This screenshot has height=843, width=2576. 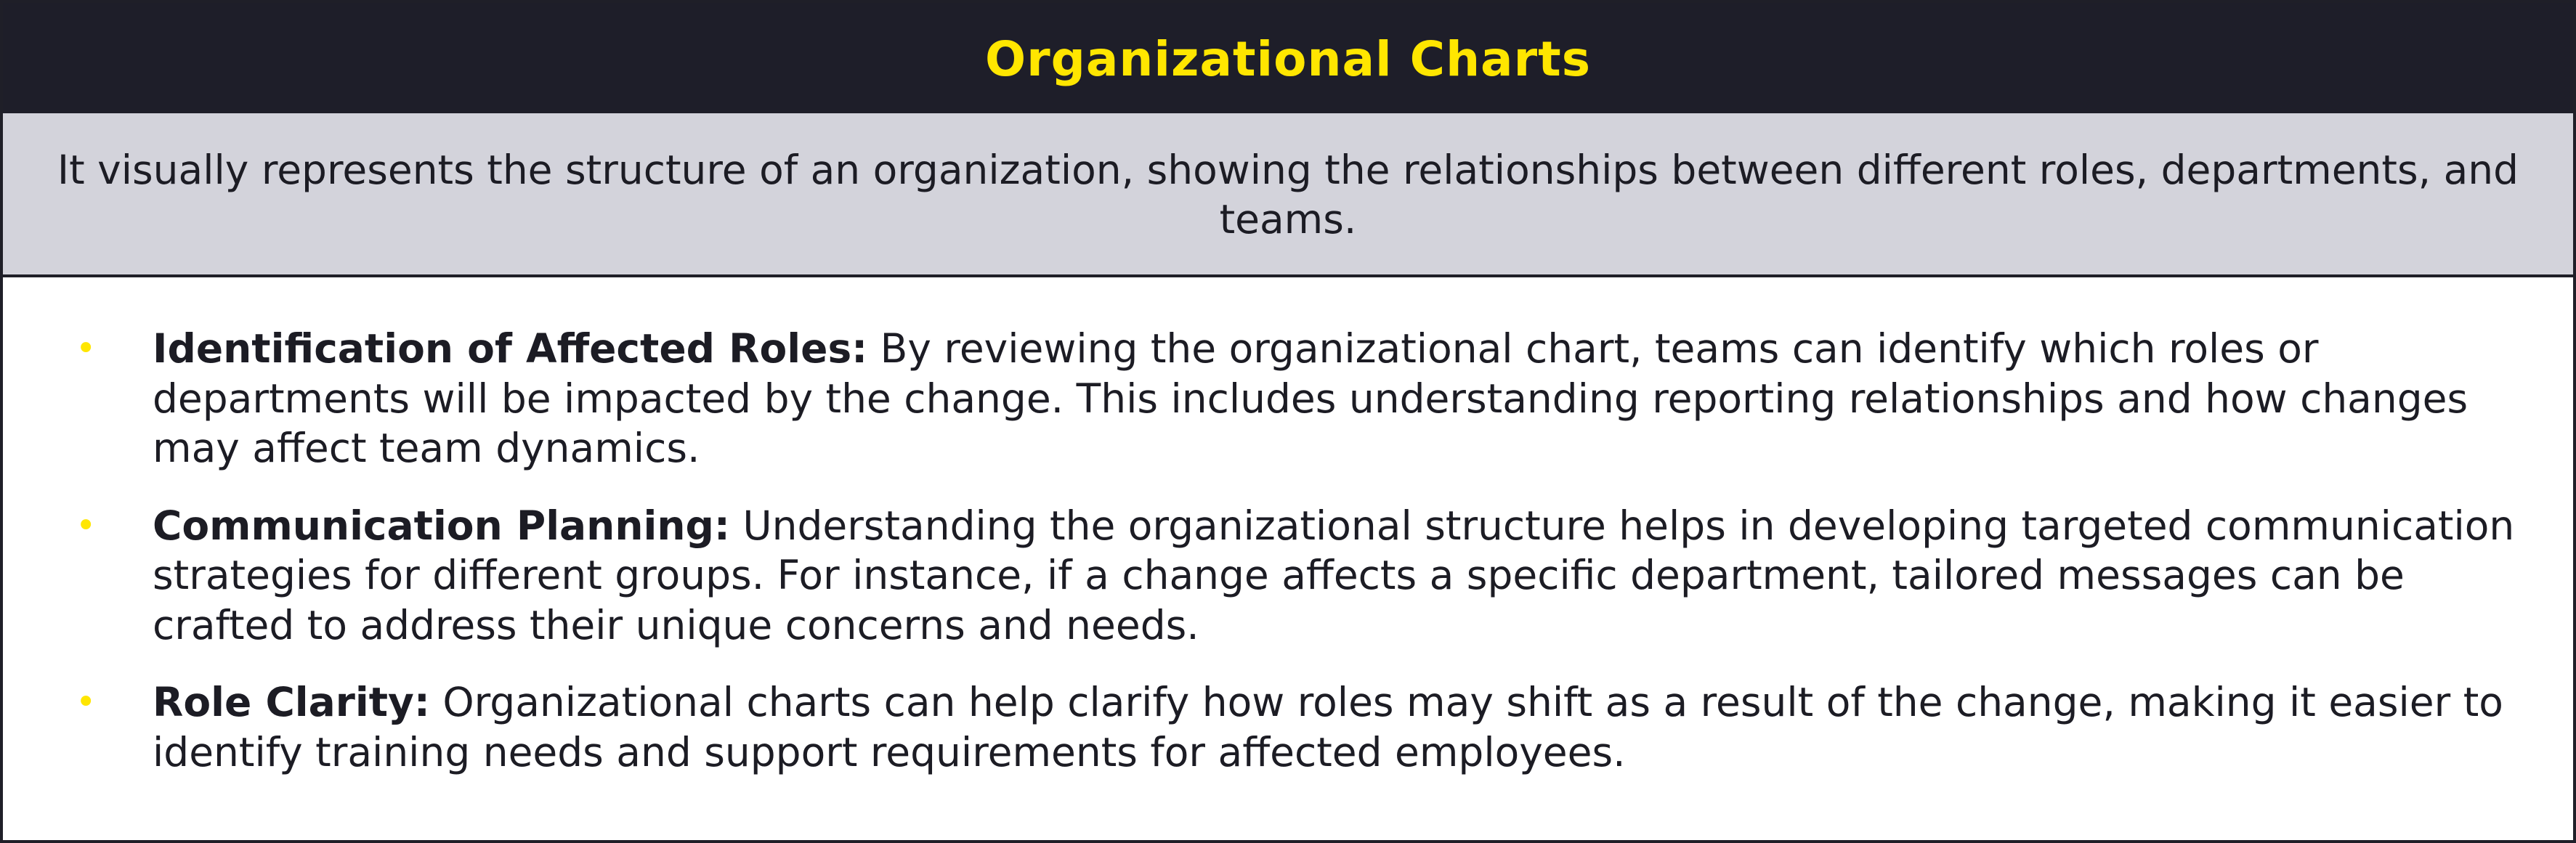 I want to click on card-header: Organizational Charts, so click(x=1288, y=58).